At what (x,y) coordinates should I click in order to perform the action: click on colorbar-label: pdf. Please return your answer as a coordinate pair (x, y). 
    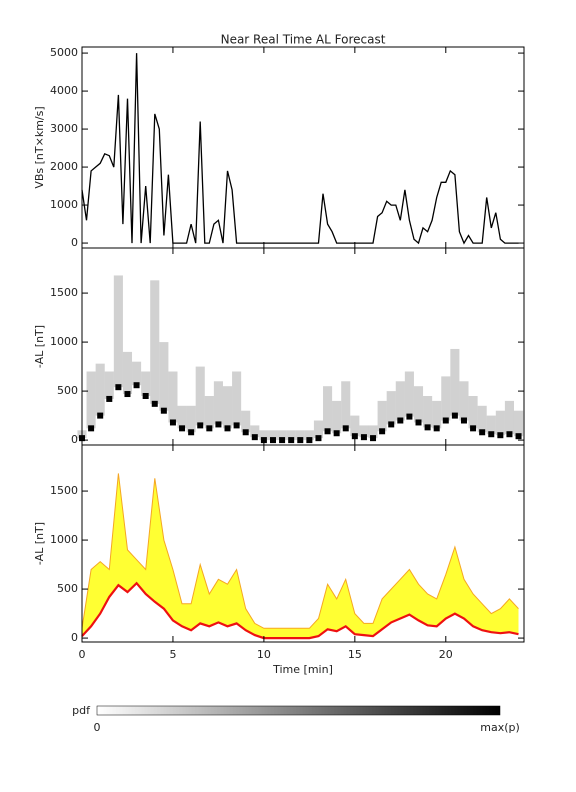
    Looking at the image, I should click on (81, 710).